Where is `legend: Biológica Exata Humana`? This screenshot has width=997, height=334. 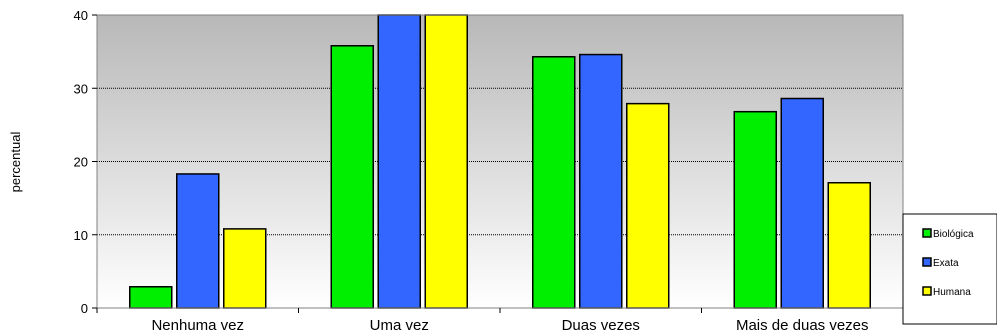
legend: Biológica Exata Humana is located at coordinates (949, 269).